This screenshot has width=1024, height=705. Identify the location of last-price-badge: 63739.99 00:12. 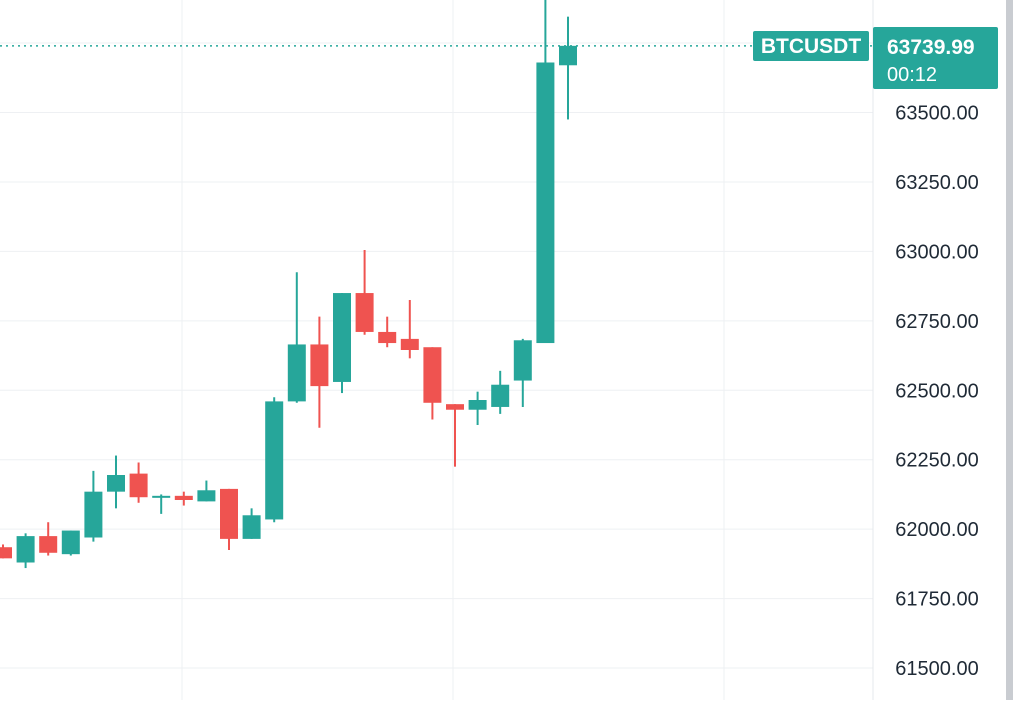
(935, 58).